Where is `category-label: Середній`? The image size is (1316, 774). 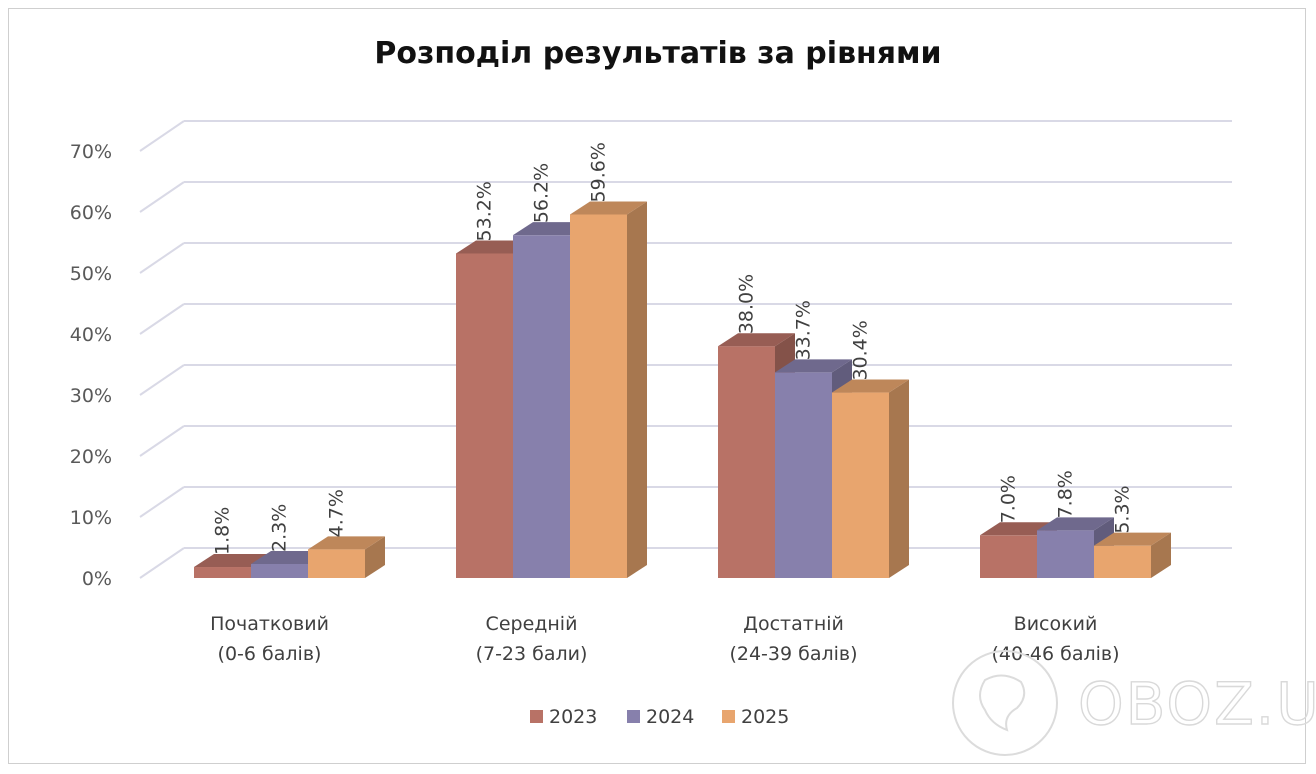 category-label: Середній is located at coordinates (532, 624).